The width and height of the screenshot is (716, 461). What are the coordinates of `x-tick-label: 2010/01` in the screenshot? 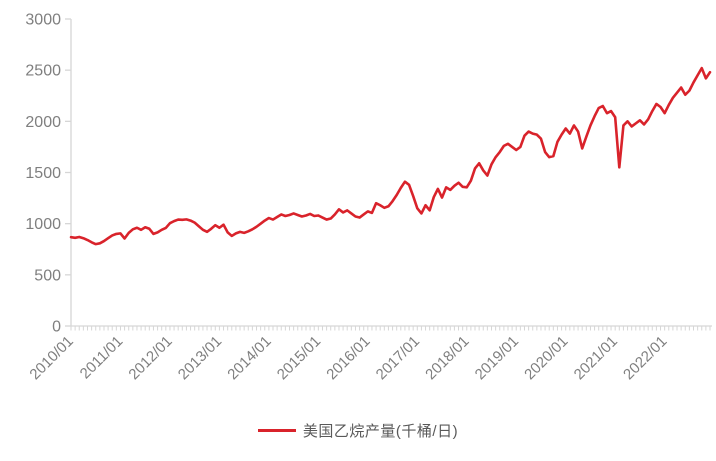 It's located at (51, 358).